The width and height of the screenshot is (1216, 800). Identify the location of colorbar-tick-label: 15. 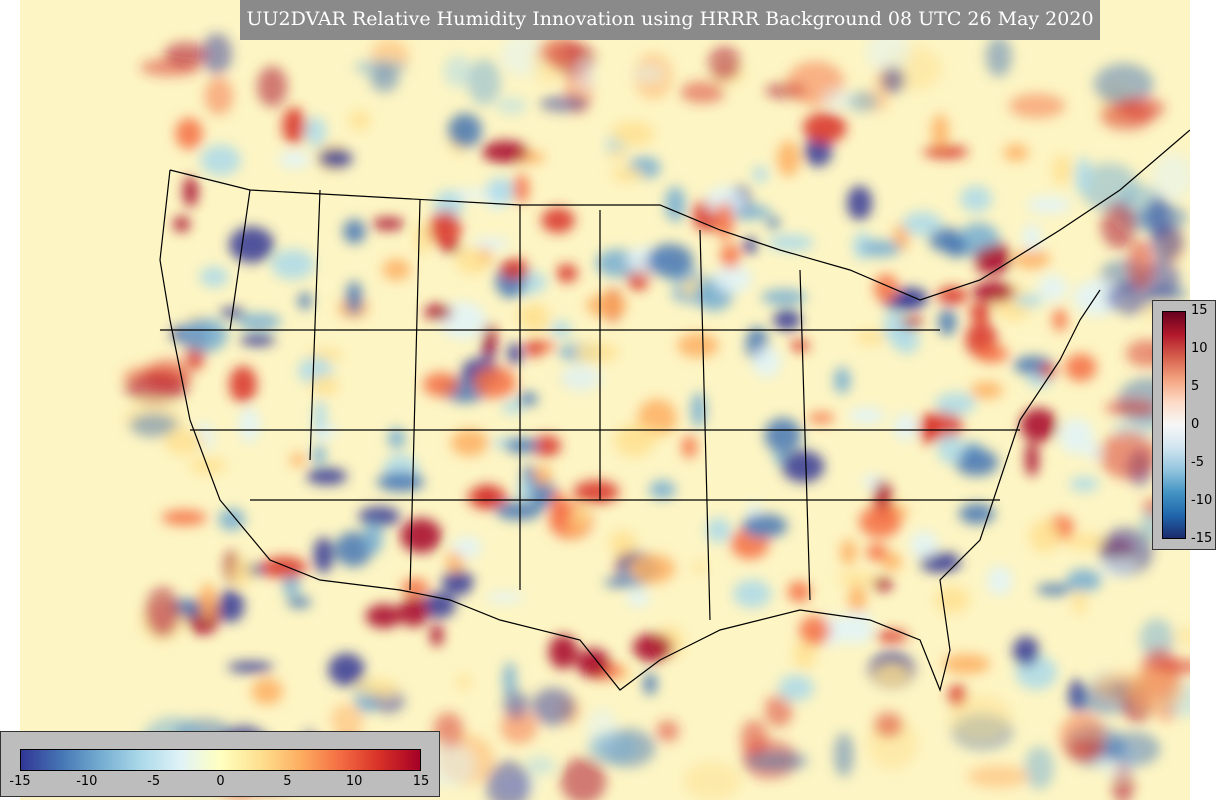
(421, 781).